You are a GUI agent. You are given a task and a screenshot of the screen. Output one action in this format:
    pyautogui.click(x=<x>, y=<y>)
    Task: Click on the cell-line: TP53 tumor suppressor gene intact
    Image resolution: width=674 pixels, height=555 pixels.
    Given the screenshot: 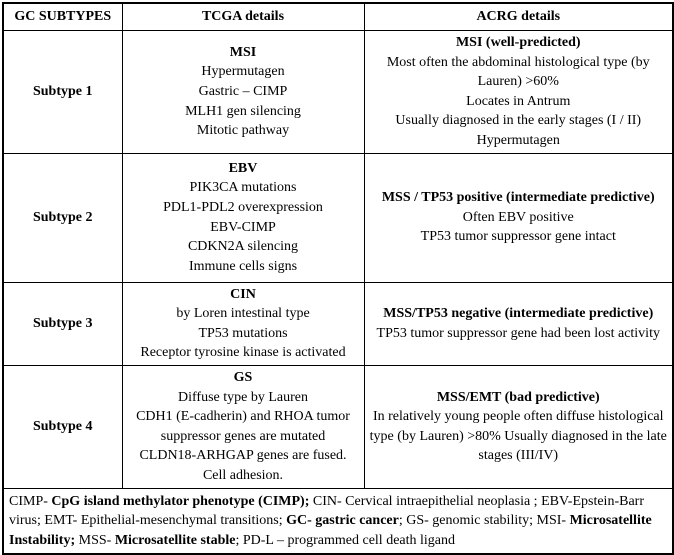 What is the action you would take?
    pyautogui.click(x=518, y=237)
    